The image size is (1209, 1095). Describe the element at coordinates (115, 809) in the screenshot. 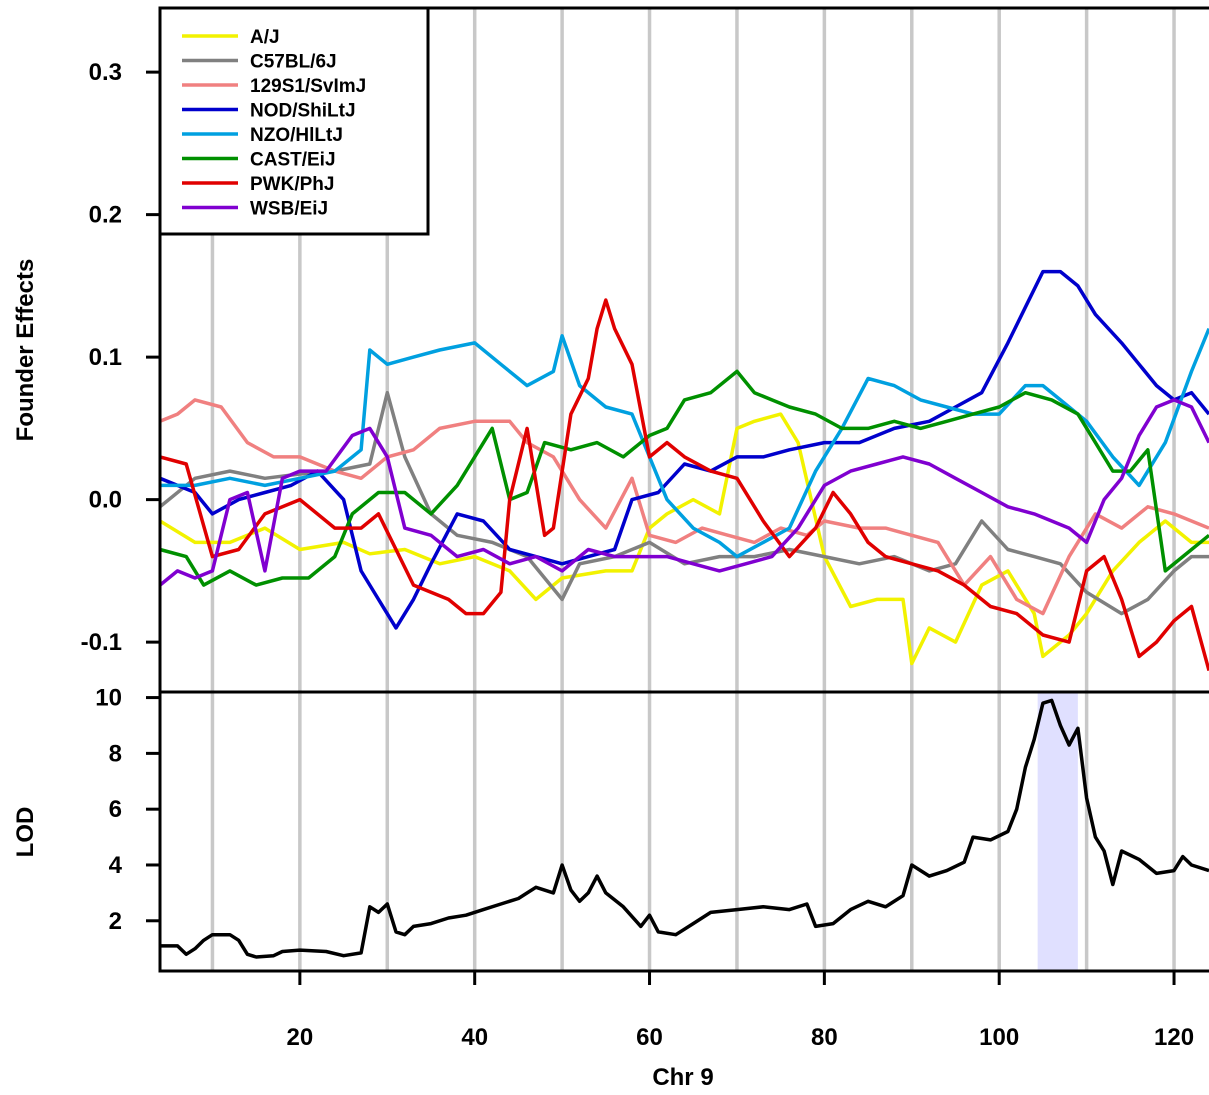

I see `y-tick-label: 6` at that location.